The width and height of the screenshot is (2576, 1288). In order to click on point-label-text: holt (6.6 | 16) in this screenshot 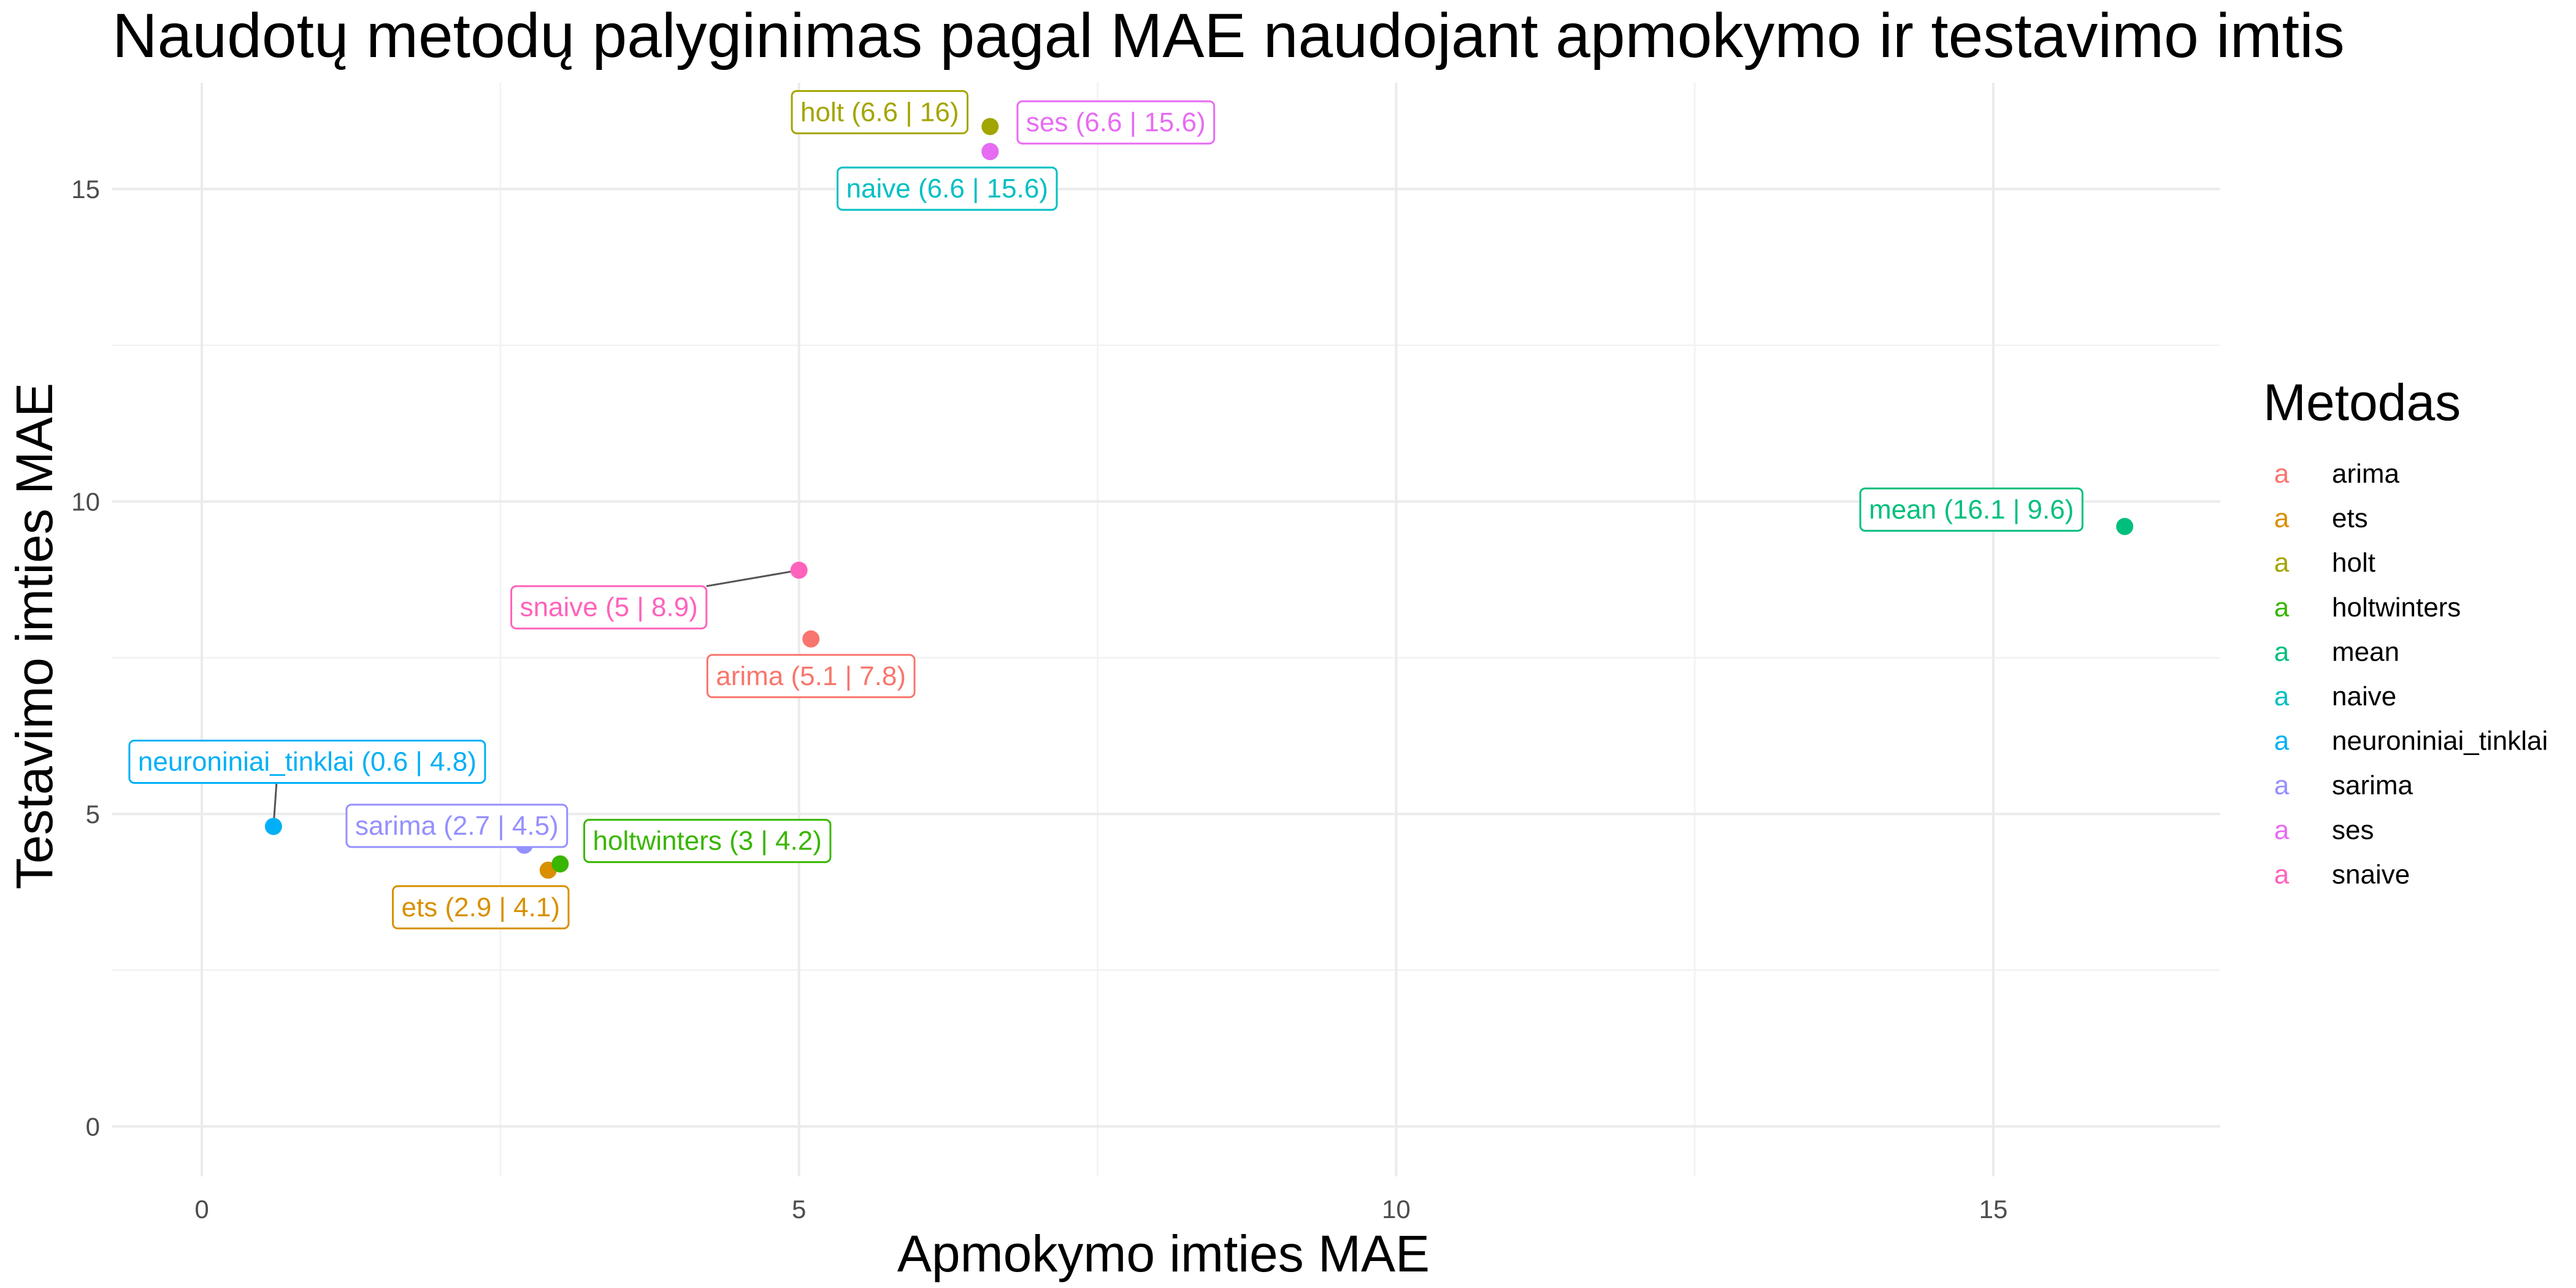, I will do `click(879, 112)`.